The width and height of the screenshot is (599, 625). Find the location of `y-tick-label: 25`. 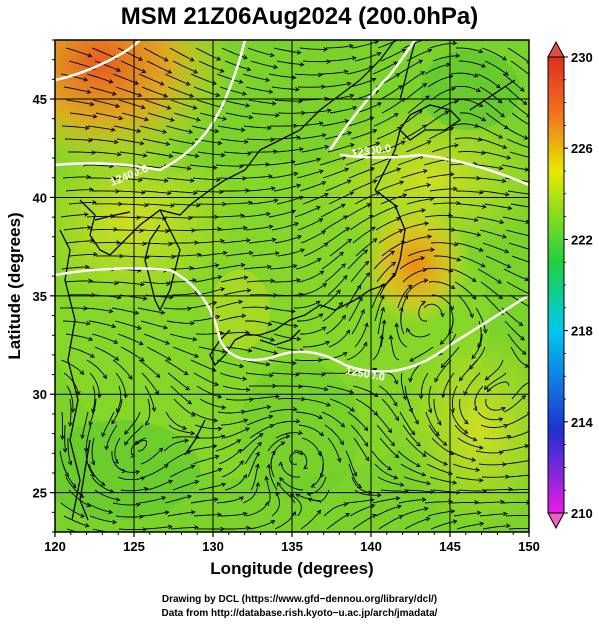

y-tick-label: 25 is located at coordinates (40, 493).